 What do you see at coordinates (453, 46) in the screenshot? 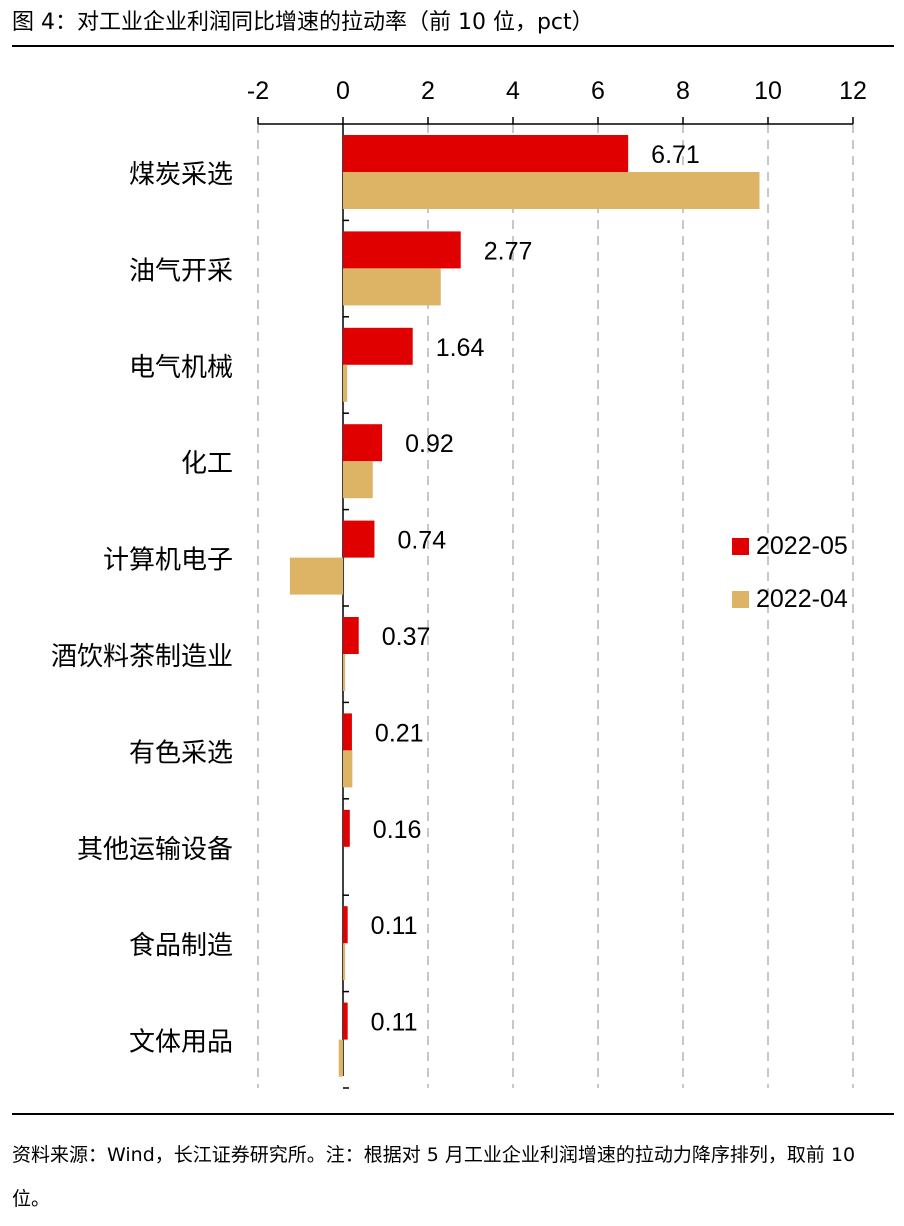
I see `title-rule` at bounding box center [453, 46].